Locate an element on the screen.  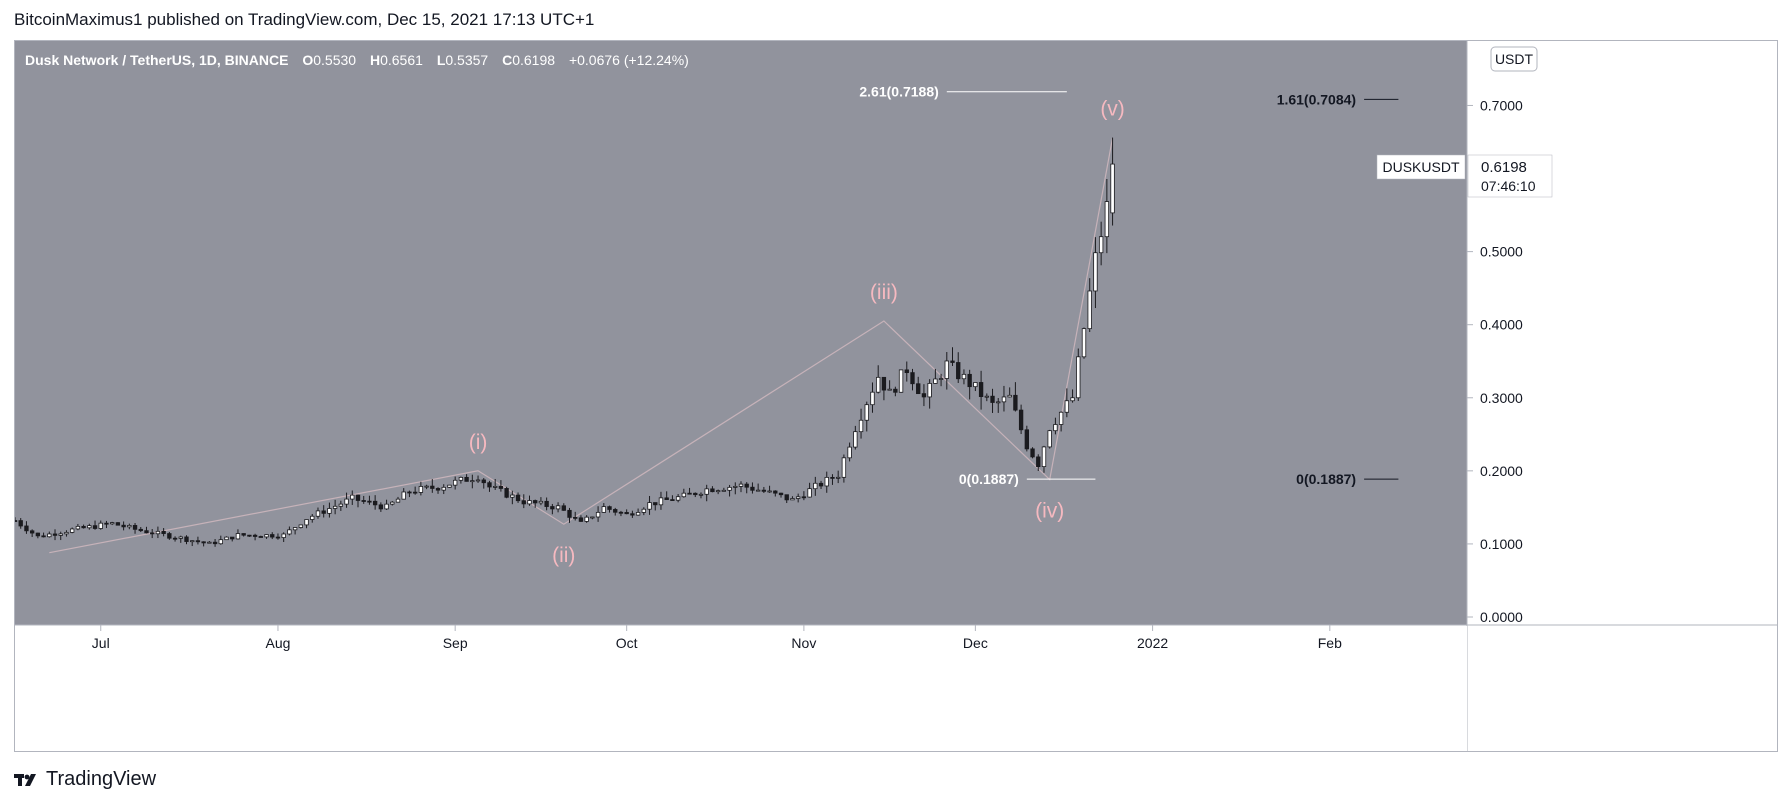
tradingview-brand: TradingView is located at coordinates (85, 779).